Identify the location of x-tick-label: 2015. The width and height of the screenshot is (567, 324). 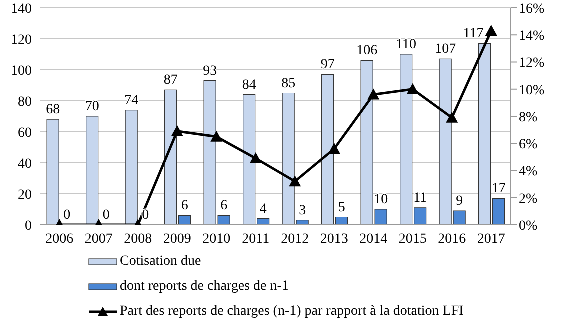
(412, 239).